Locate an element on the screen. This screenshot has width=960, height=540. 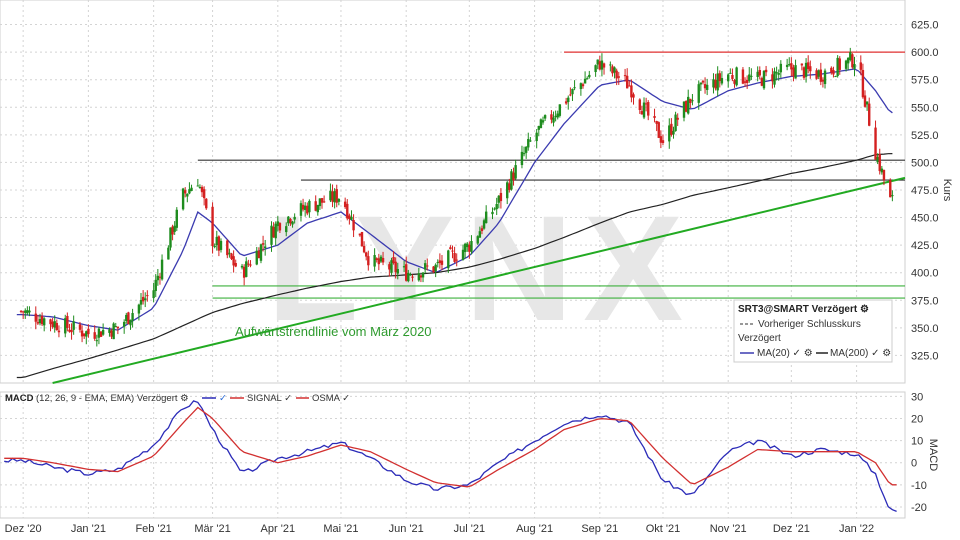
price-tick-label: 475.0 is located at coordinates (925, 191).